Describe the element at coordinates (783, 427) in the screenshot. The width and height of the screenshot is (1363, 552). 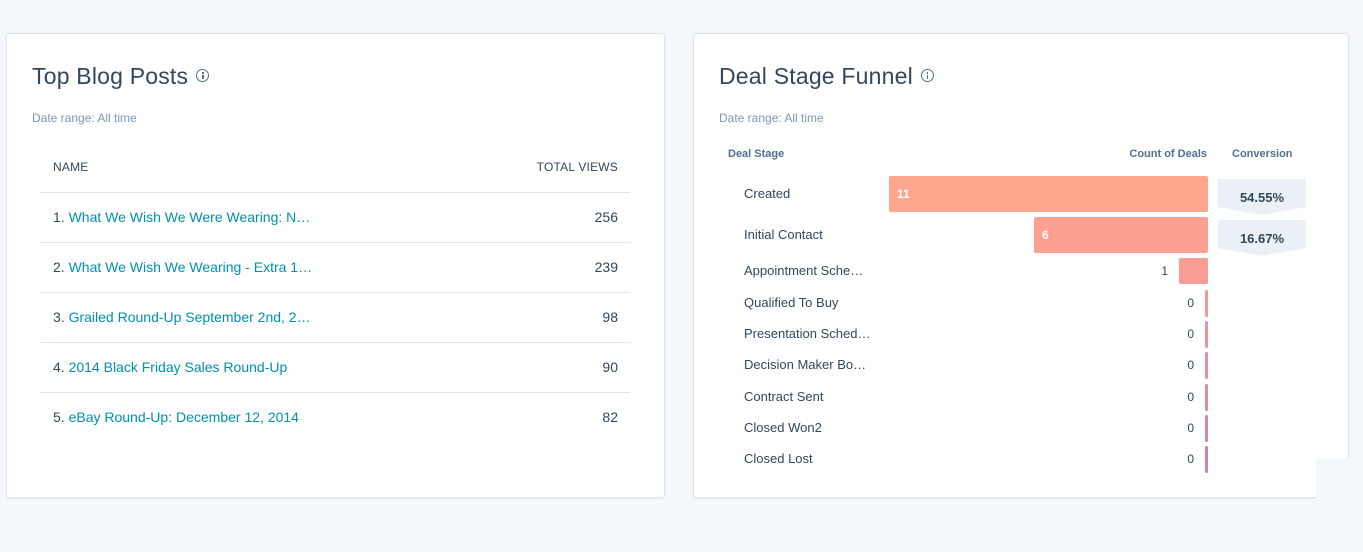
I see `stage-label: Closed Won2` at that location.